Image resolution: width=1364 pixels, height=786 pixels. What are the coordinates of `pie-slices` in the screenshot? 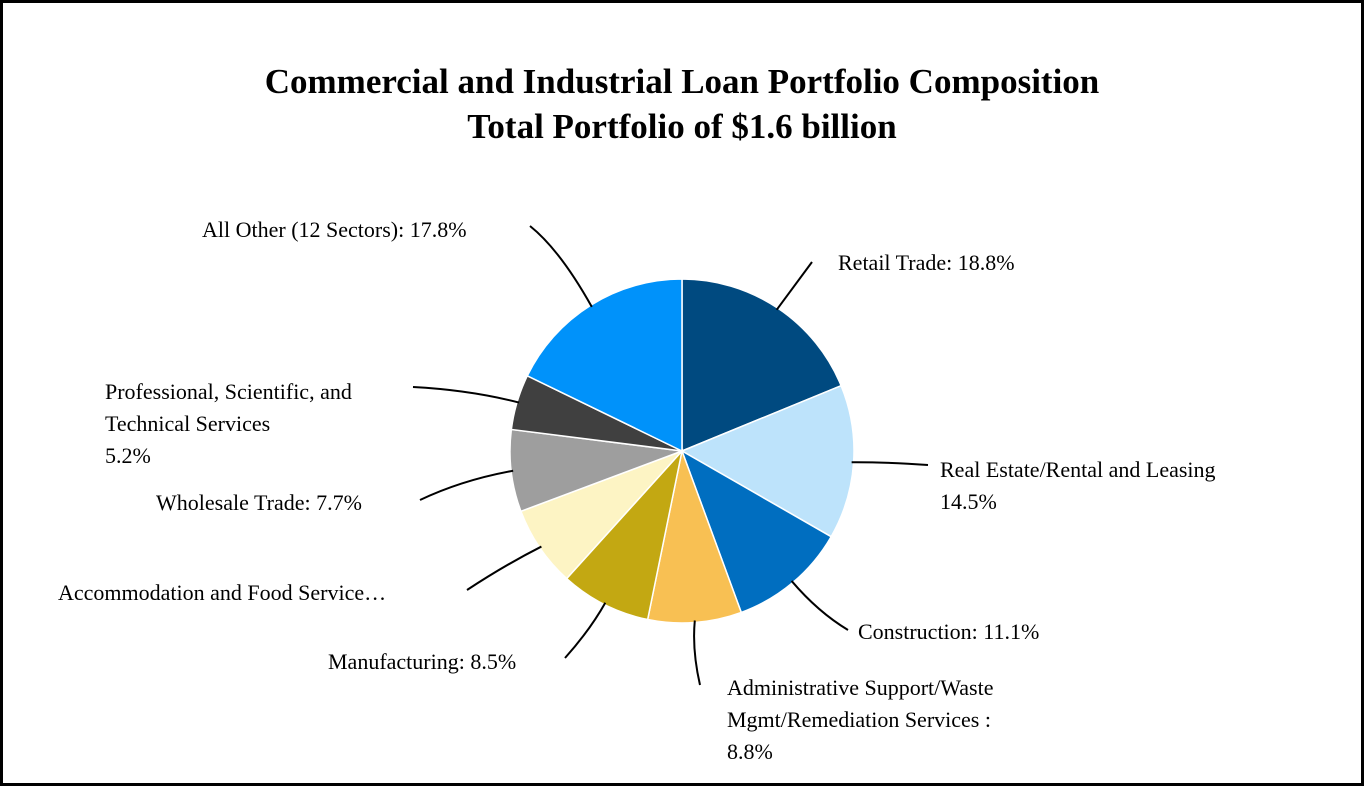 It's located at (682, 451).